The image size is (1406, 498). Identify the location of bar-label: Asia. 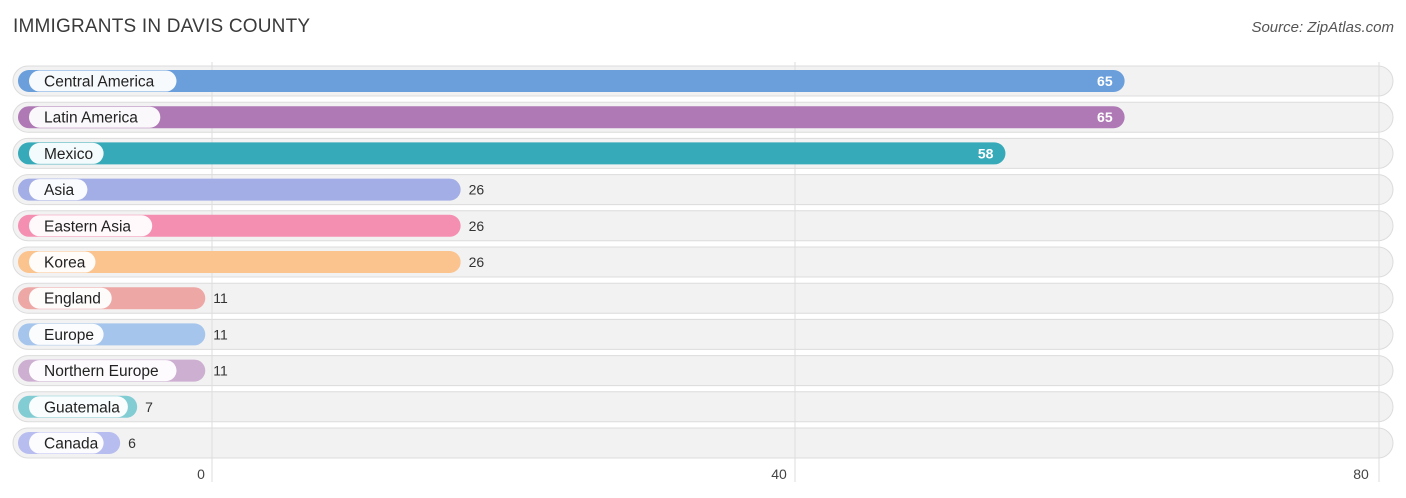
(59, 190).